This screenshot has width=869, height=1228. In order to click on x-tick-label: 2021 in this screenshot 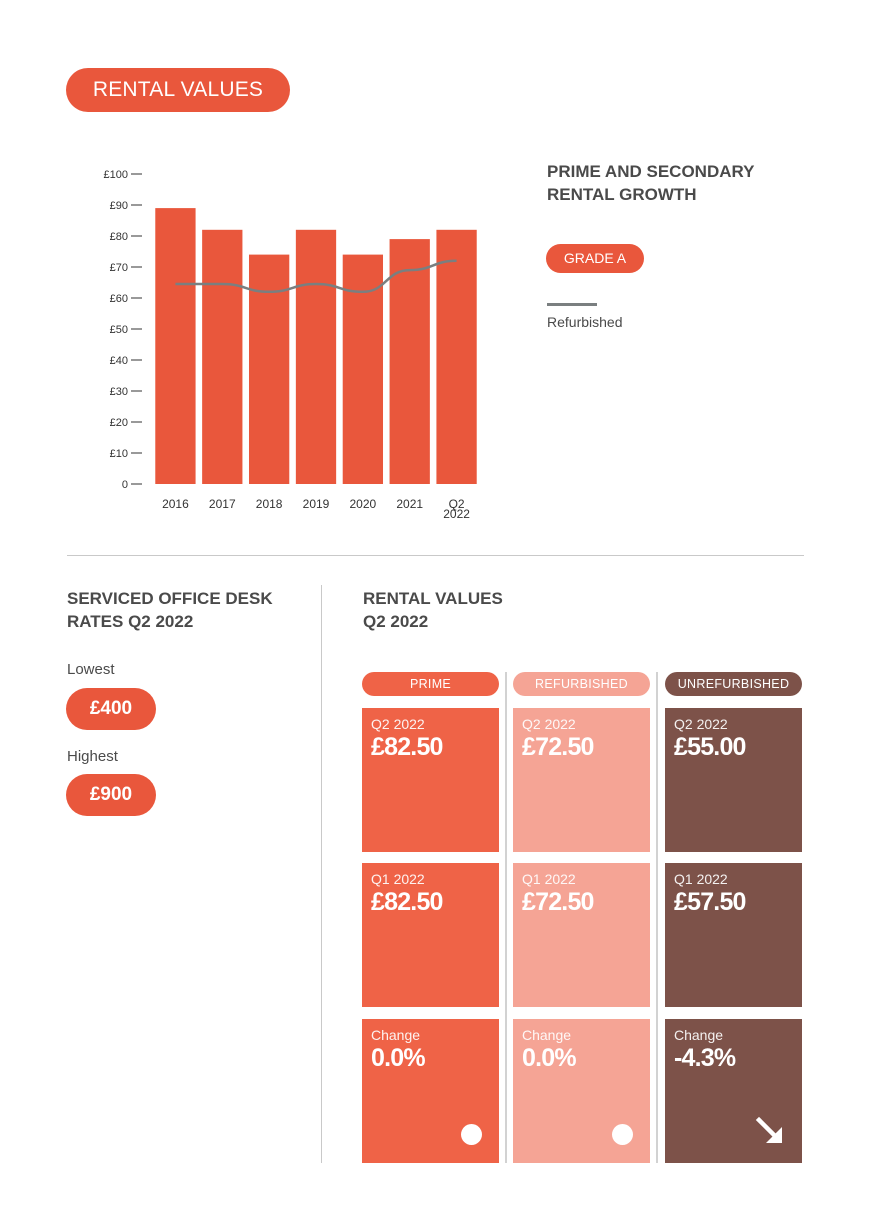, I will do `click(409, 504)`.